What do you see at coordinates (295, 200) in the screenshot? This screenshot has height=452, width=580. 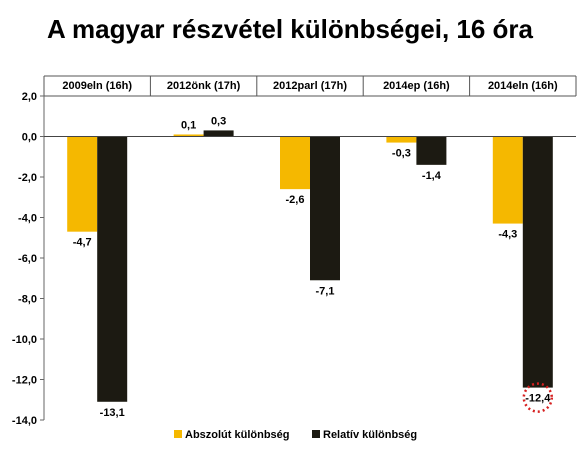 I see `data-label: -2,6` at bounding box center [295, 200].